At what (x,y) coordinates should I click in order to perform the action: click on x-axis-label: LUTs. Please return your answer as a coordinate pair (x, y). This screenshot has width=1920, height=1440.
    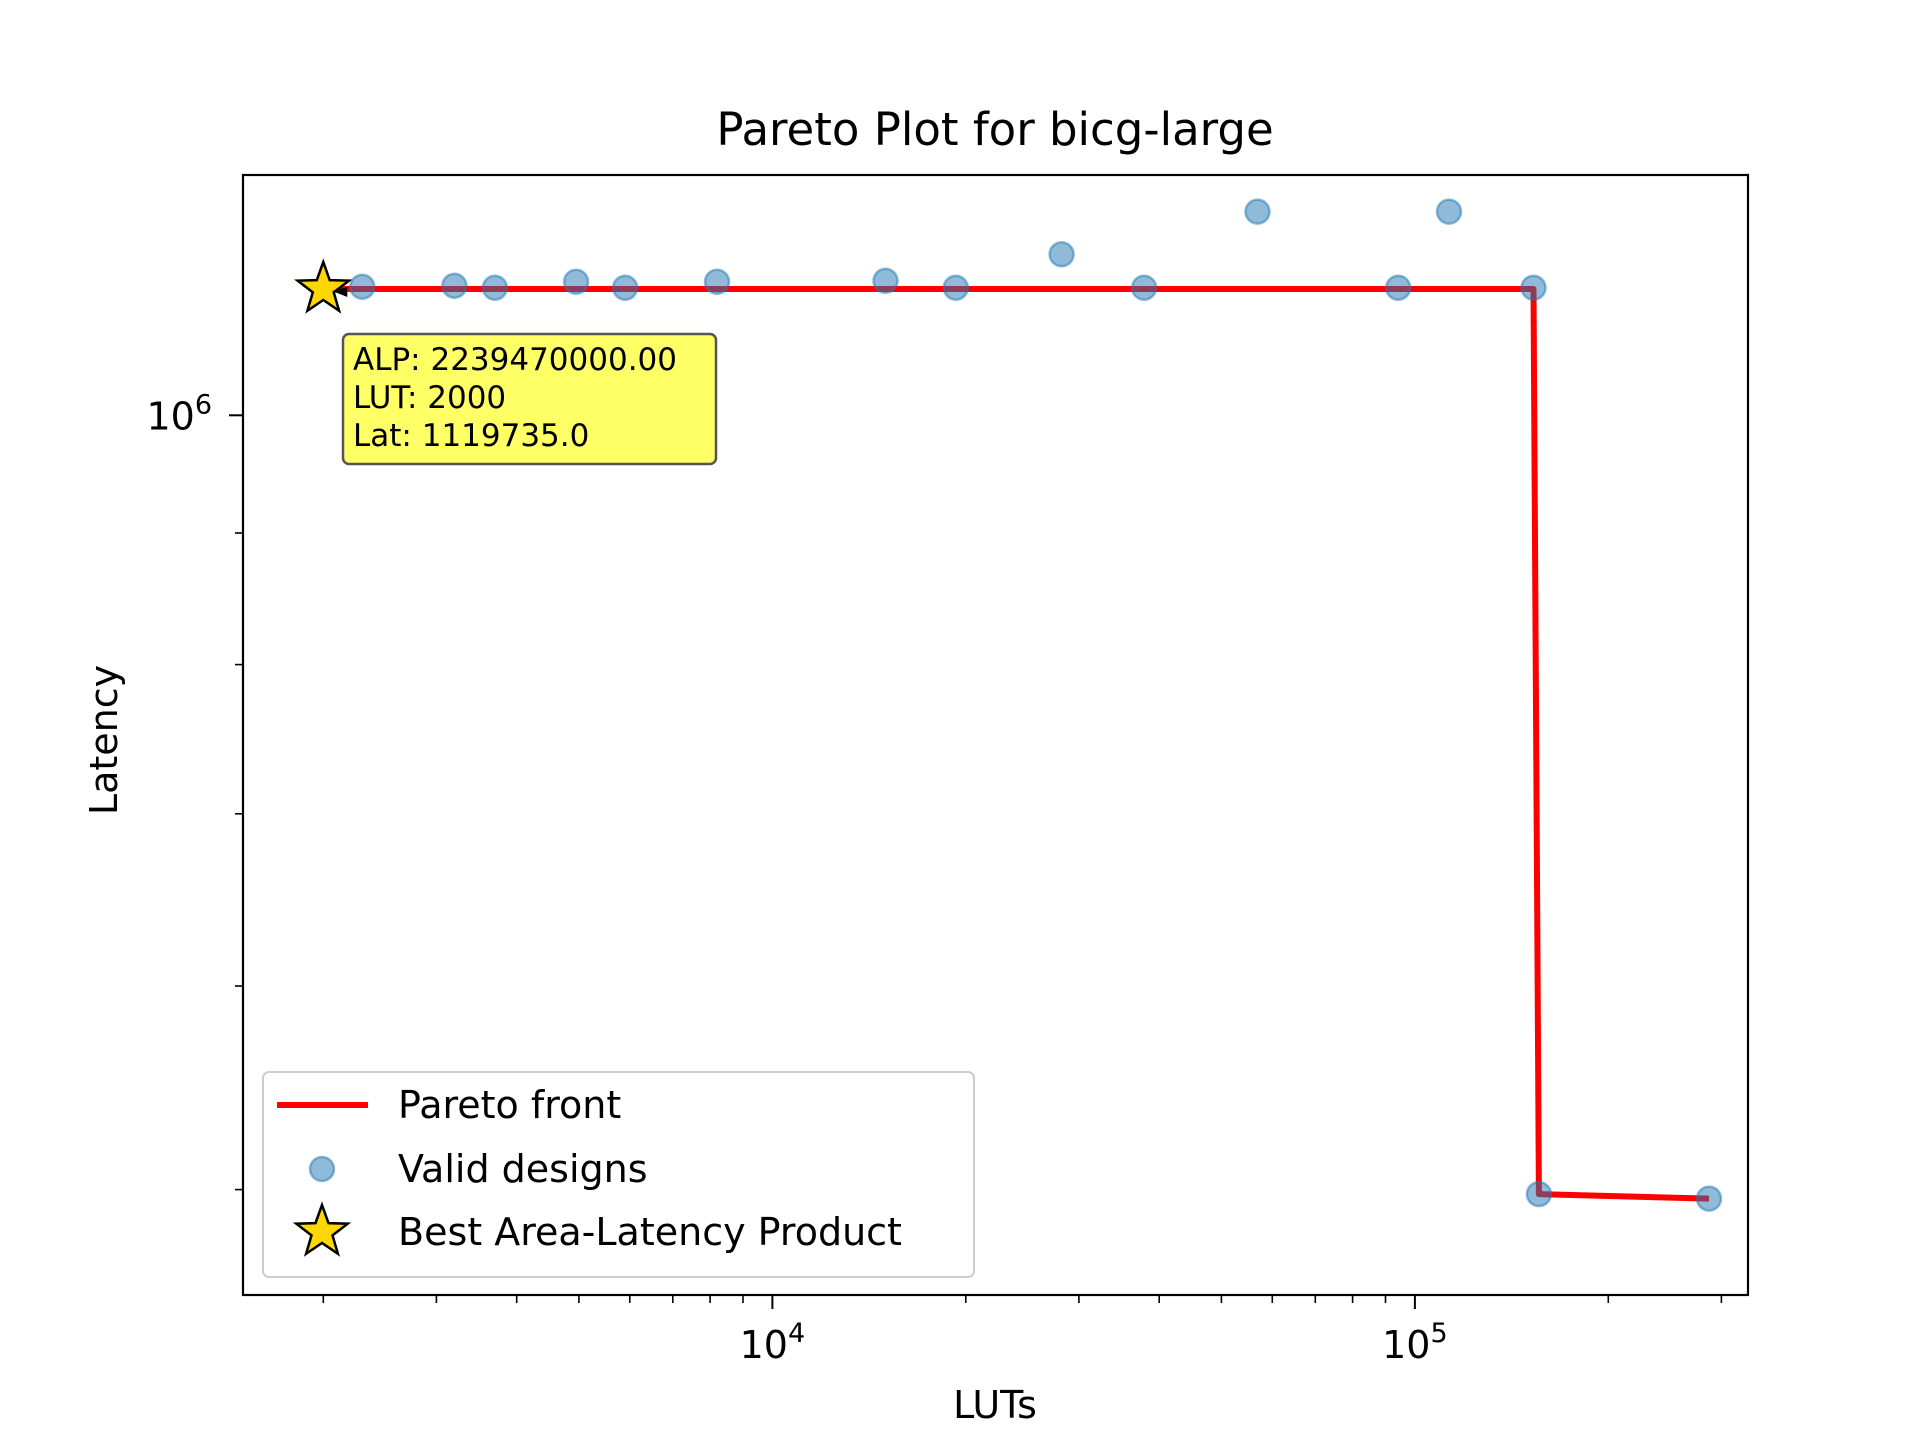
    Looking at the image, I should click on (995, 1405).